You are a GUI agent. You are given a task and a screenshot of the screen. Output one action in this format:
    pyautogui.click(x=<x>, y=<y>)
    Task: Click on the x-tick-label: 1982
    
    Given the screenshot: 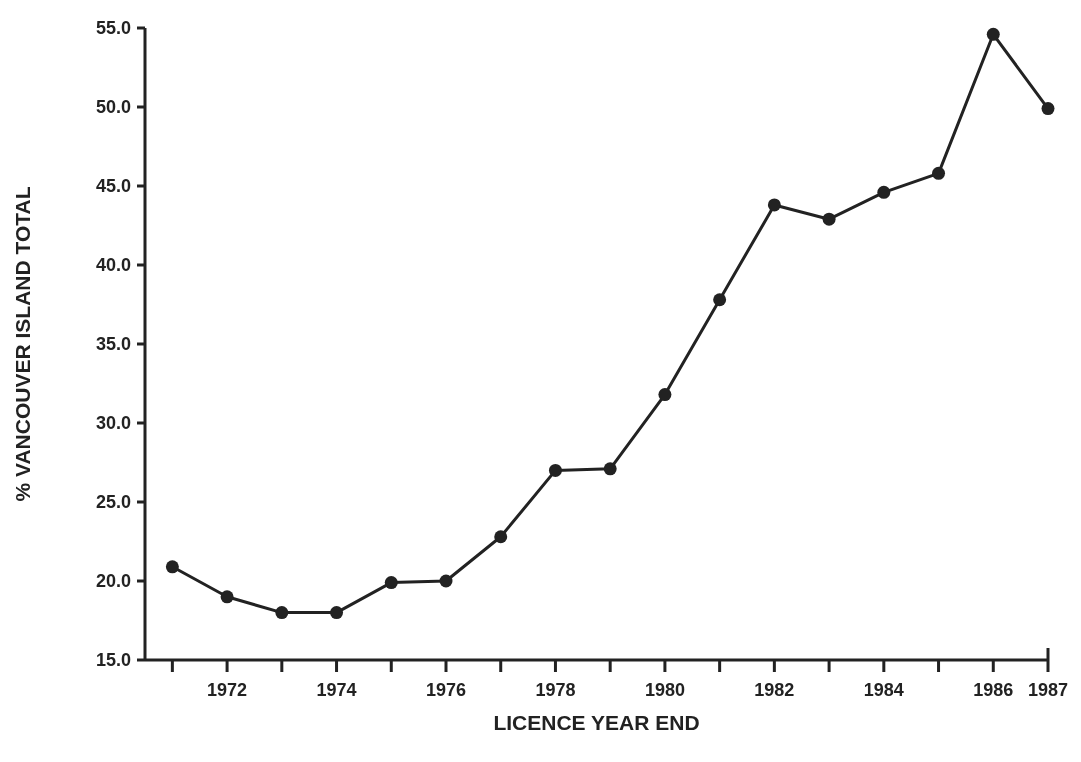 What is the action you would take?
    pyautogui.click(x=774, y=690)
    